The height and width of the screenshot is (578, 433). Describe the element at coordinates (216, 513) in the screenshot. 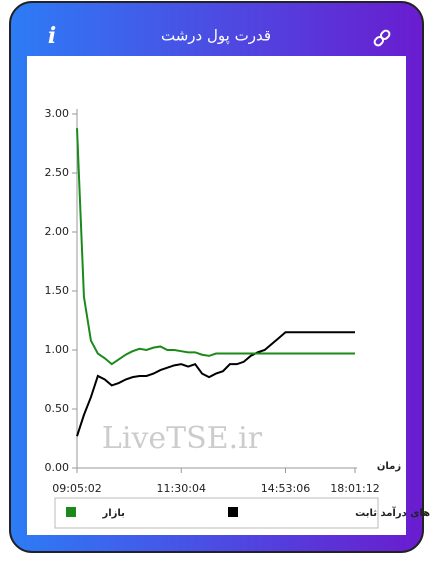

I see `legend-box` at that location.